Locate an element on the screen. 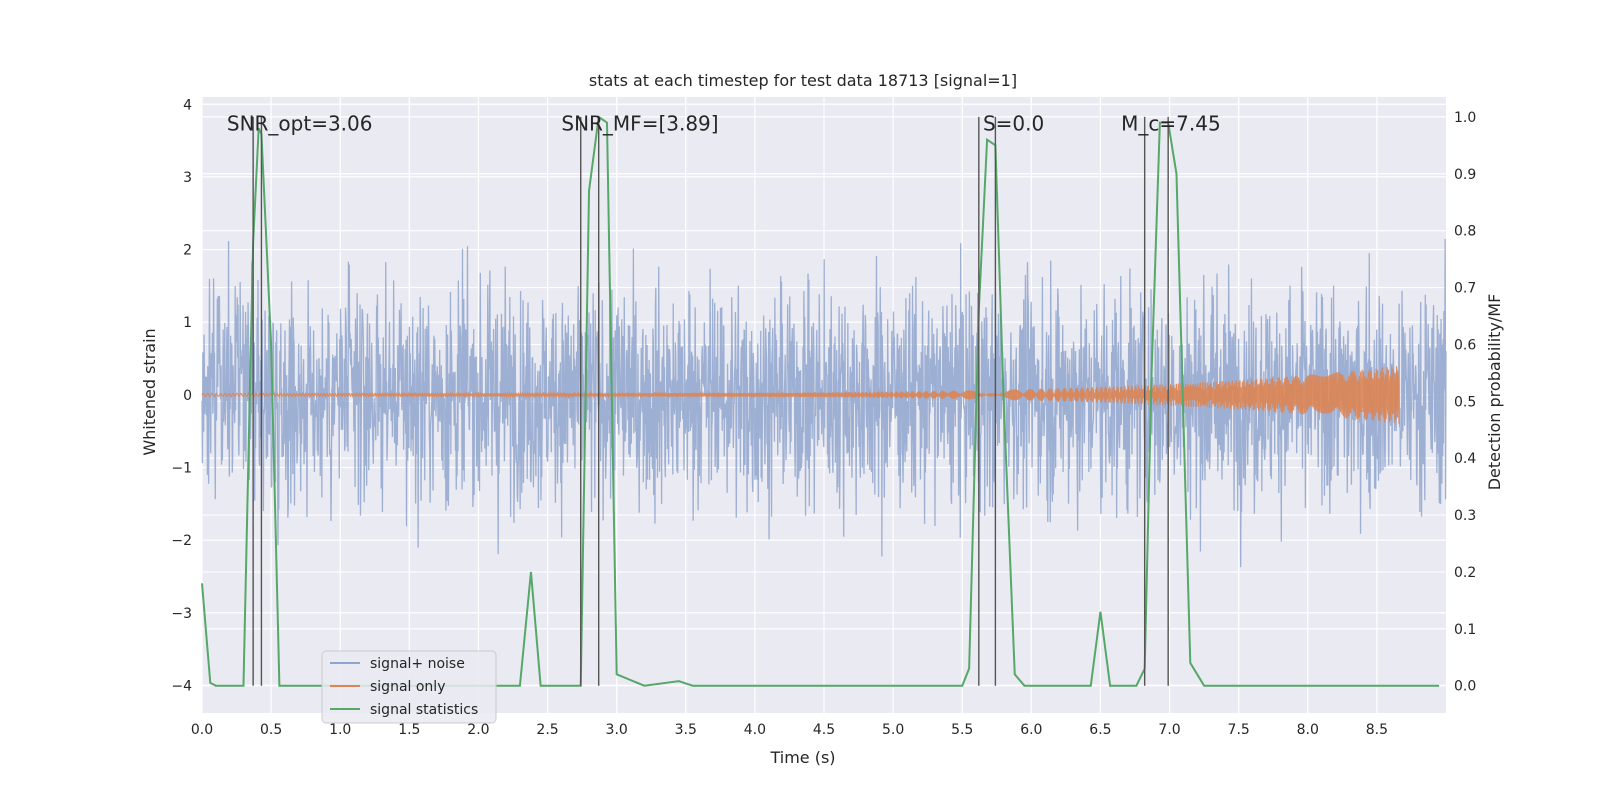 This screenshot has width=1600, height=800. x-tick-label: 3.0 is located at coordinates (617, 730).